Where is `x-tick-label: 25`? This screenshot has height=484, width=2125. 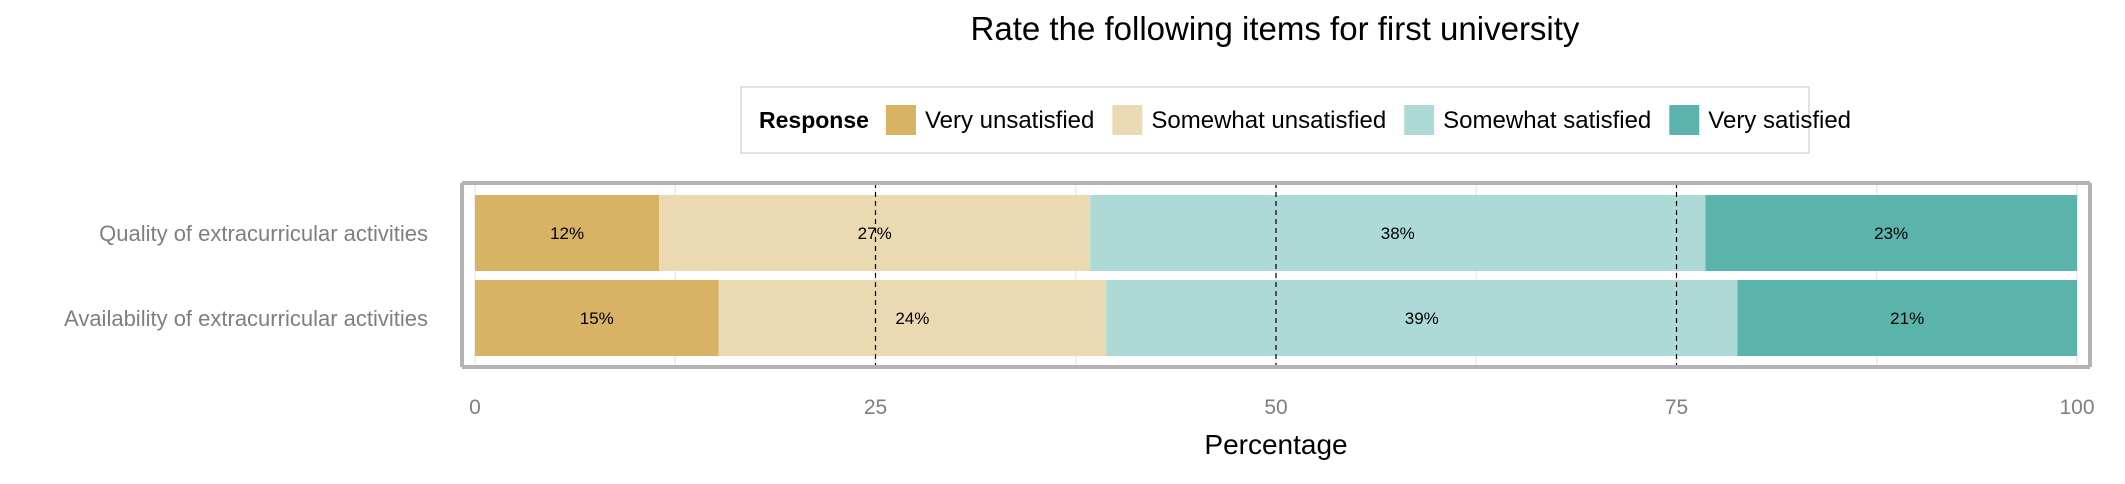
x-tick-label: 25 is located at coordinates (875, 407).